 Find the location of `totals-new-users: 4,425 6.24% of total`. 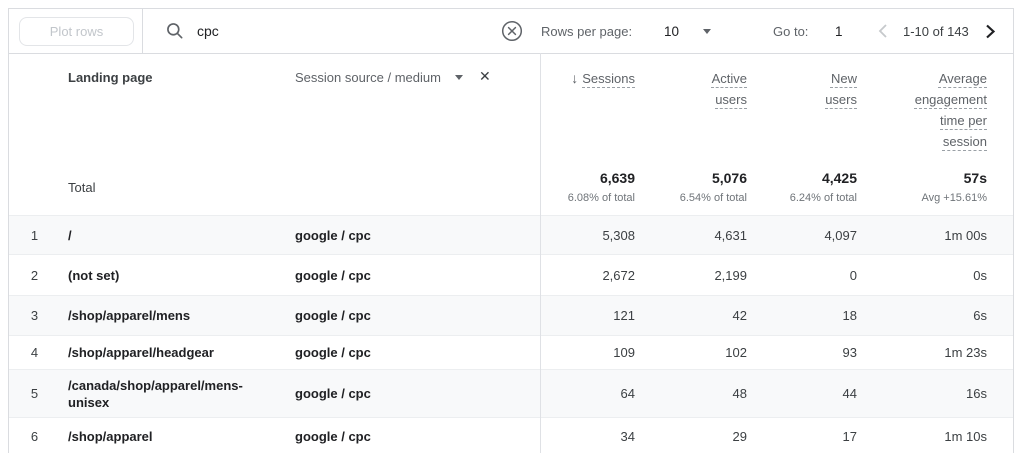

totals-new-users: 4,425 6.24% of total is located at coordinates (823, 187).